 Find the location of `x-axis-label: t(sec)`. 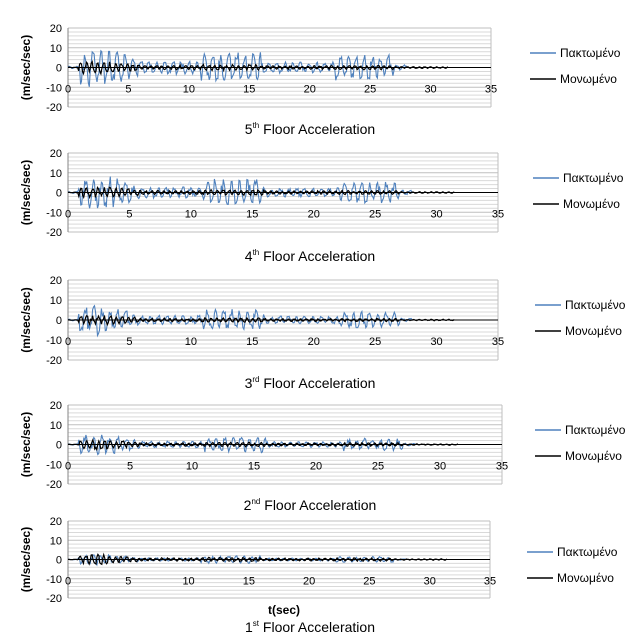

x-axis-label: t(sec) is located at coordinates (284, 610).